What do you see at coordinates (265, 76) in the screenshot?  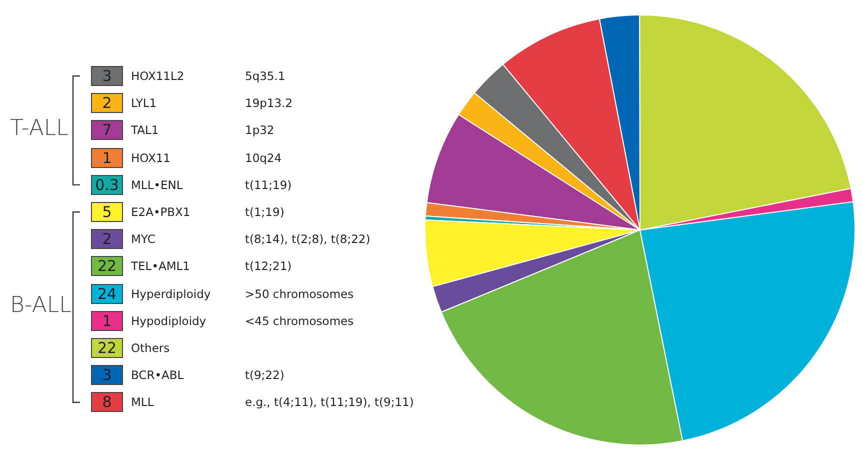 I see `text: 5q35.1` at bounding box center [265, 76].